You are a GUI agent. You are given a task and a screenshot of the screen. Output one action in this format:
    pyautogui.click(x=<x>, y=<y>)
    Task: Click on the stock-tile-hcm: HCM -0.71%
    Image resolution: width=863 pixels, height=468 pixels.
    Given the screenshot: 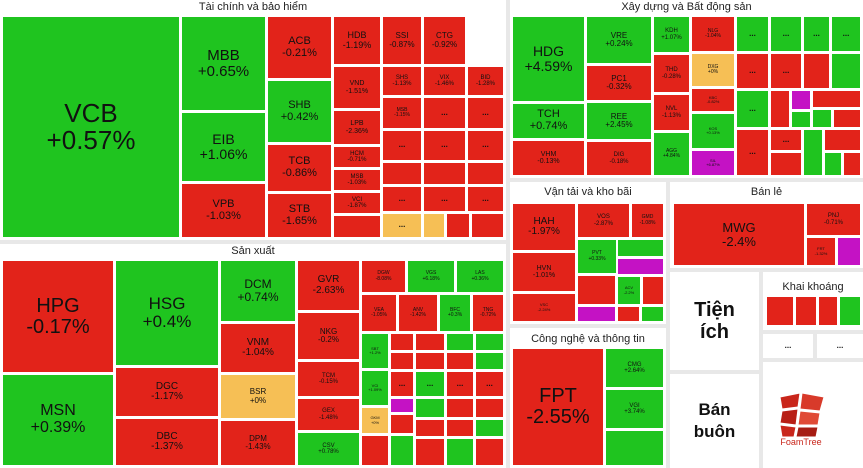 What is the action you would take?
    pyautogui.click(x=357, y=157)
    